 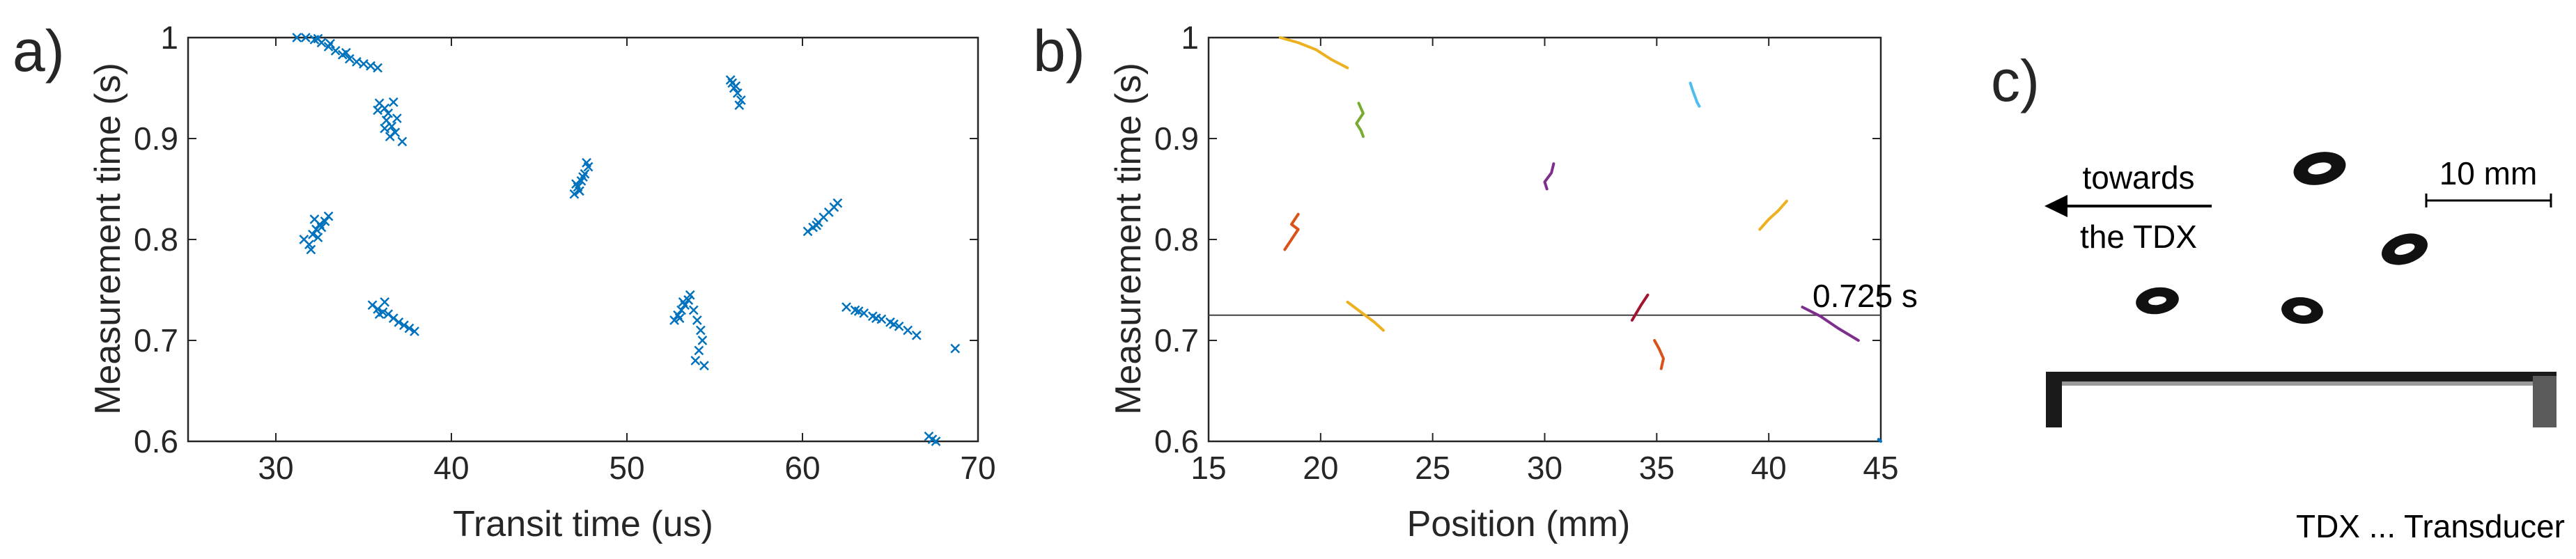 What do you see at coordinates (2015, 80) in the screenshot?
I see `panel-c-letter: c)` at bounding box center [2015, 80].